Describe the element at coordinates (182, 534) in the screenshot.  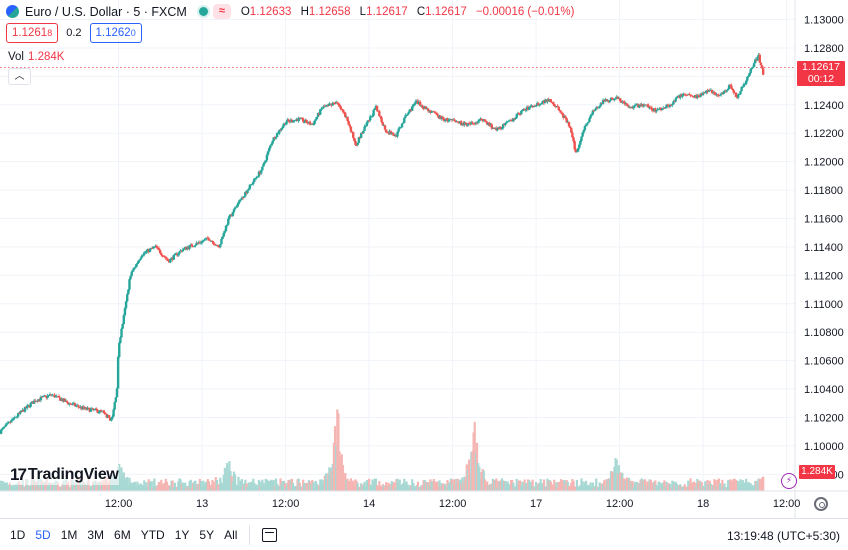
I see `range-button-1y: 1Y` at that location.